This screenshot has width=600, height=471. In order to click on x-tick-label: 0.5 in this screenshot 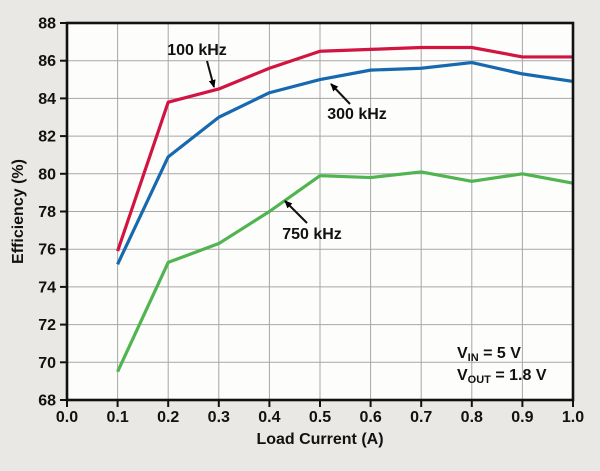, I will do `click(320, 417)`.